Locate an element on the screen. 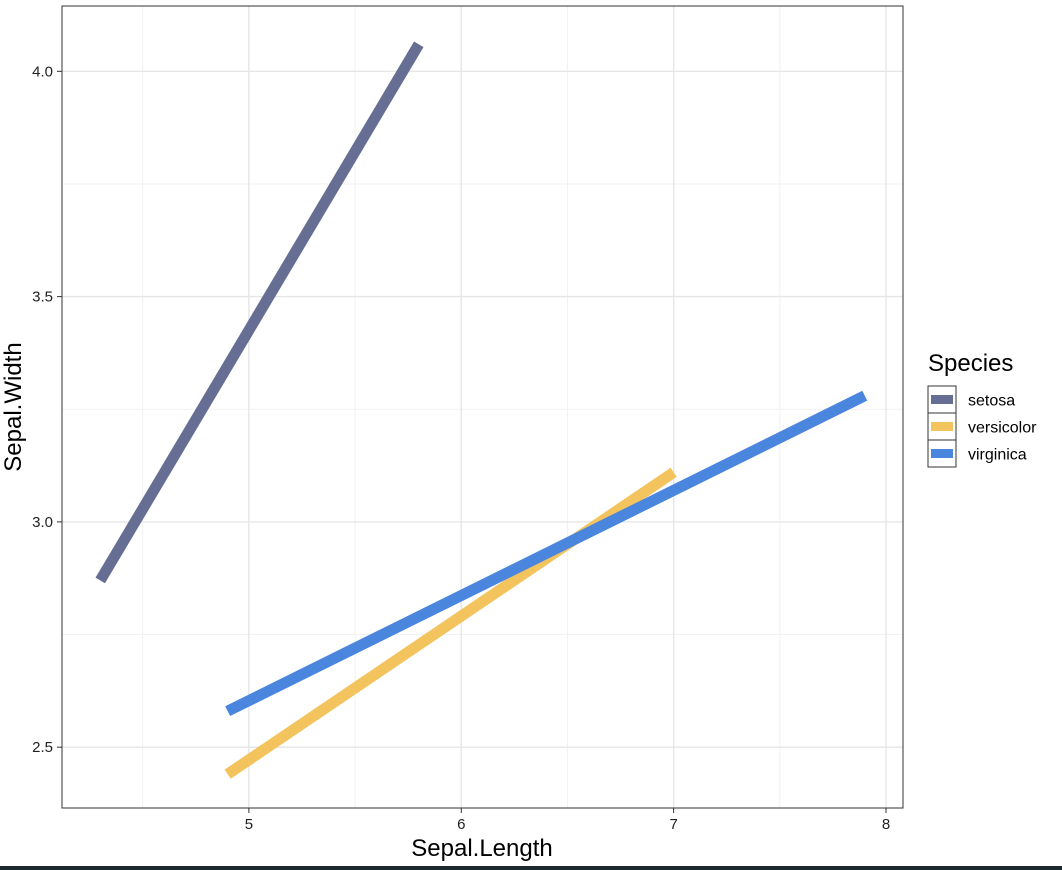 The height and width of the screenshot is (870, 1062). legend-label-virginica: virginica is located at coordinates (997, 455).